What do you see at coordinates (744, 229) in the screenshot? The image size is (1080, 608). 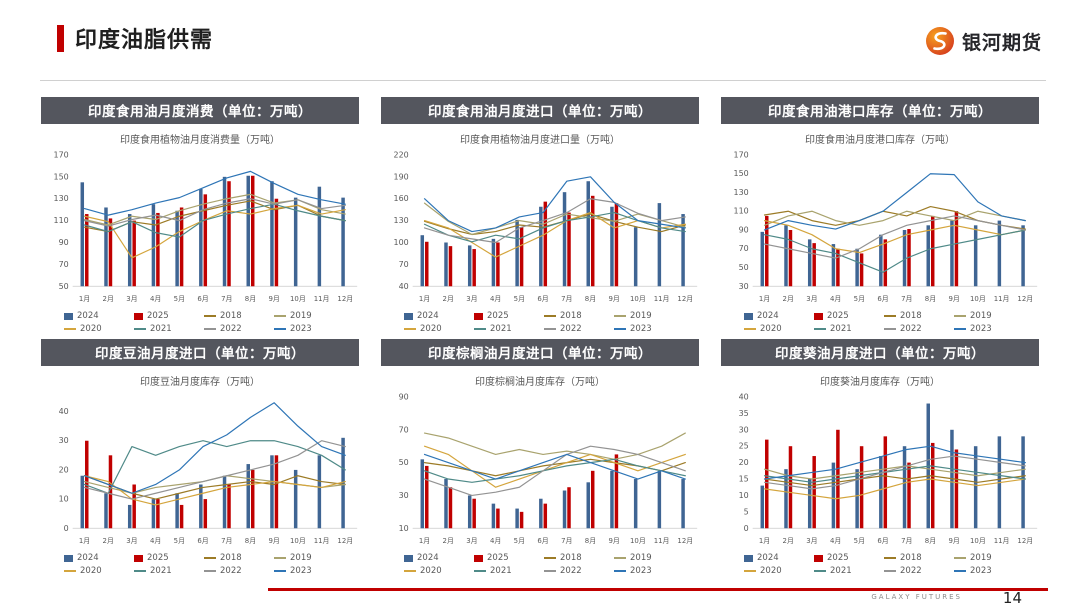 I see `svg-text: 90` at bounding box center [744, 229].